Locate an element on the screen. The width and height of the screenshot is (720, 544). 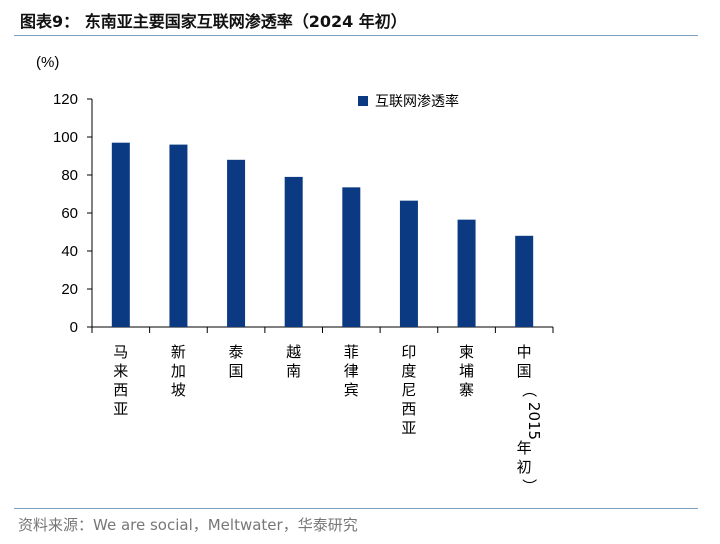
y-tick-label: 0 is located at coordinates (74, 327).